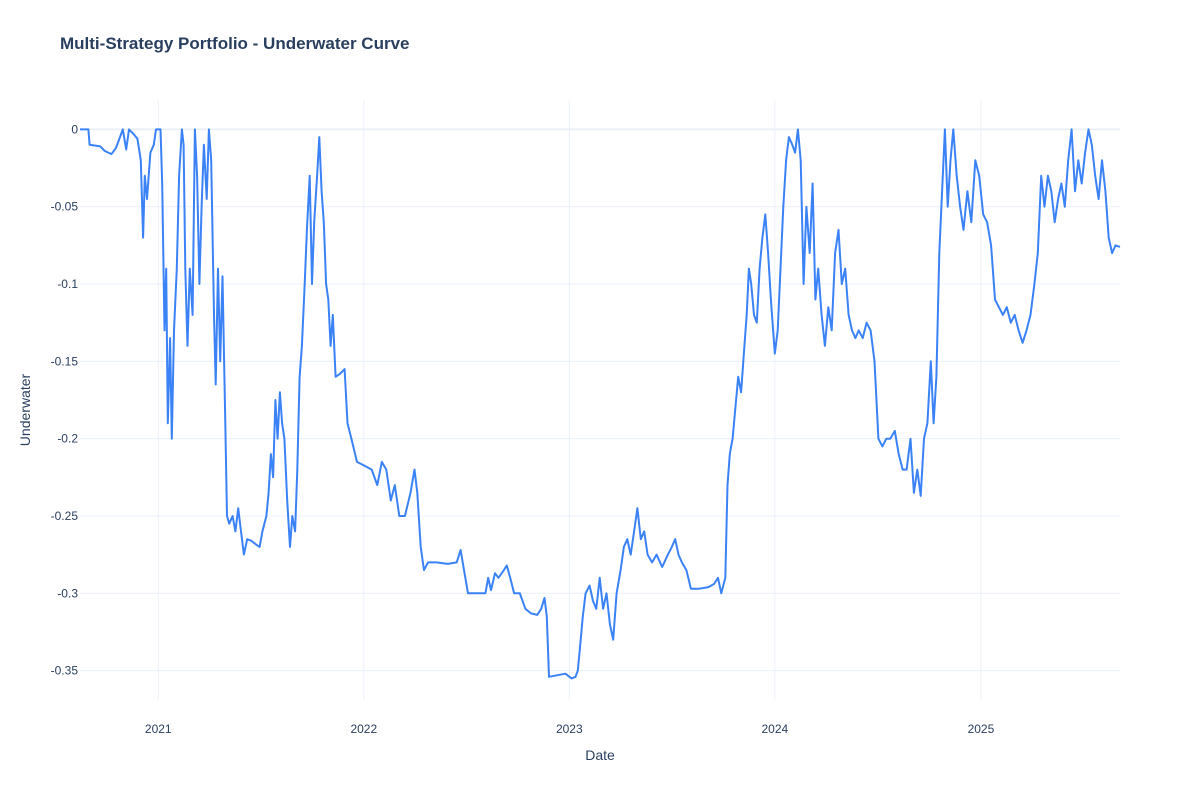 Image resolution: width=1200 pixels, height=800 pixels. Describe the element at coordinates (774, 729) in the screenshot. I see `x-tick-label: 2024` at that location.